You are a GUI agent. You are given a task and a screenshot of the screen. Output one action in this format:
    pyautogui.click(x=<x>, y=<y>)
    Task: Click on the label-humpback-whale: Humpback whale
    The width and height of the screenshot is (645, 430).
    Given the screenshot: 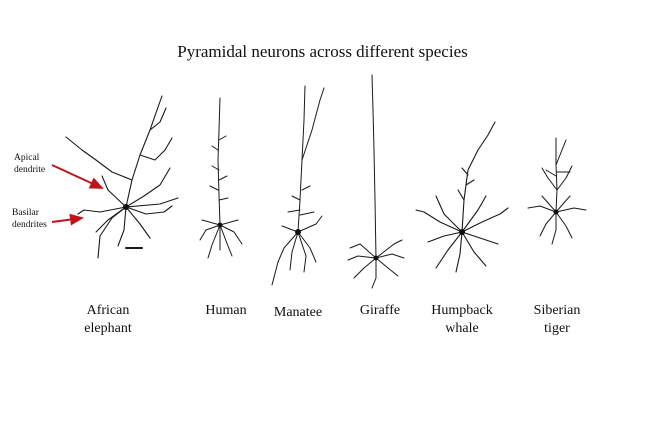 What is the action you would take?
    pyautogui.click(x=462, y=320)
    